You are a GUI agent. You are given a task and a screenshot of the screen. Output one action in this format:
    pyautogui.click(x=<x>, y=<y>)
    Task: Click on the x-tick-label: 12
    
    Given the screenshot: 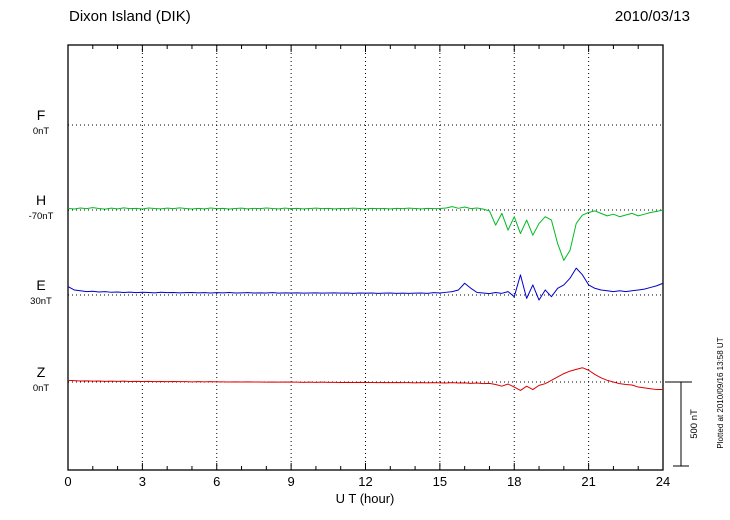 What is the action you would take?
    pyautogui.click(x=365, y=481)
    